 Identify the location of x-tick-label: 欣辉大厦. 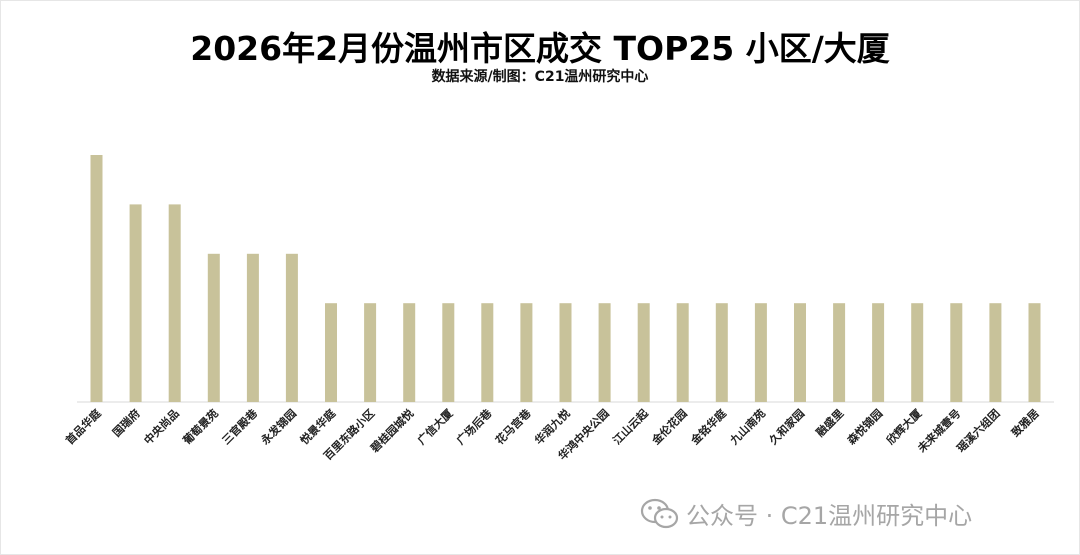
(904, 427).